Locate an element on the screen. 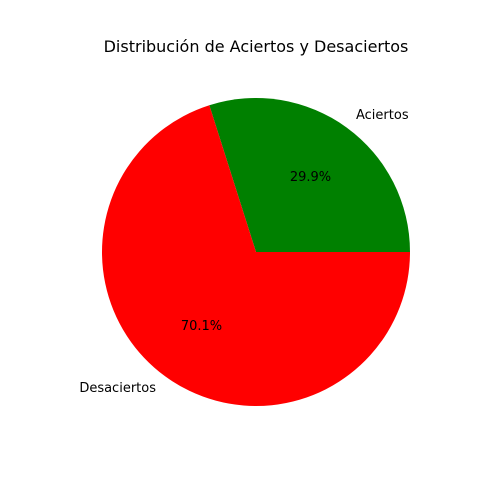  pie-slice-aciertos is located at coordinates (309, 174).